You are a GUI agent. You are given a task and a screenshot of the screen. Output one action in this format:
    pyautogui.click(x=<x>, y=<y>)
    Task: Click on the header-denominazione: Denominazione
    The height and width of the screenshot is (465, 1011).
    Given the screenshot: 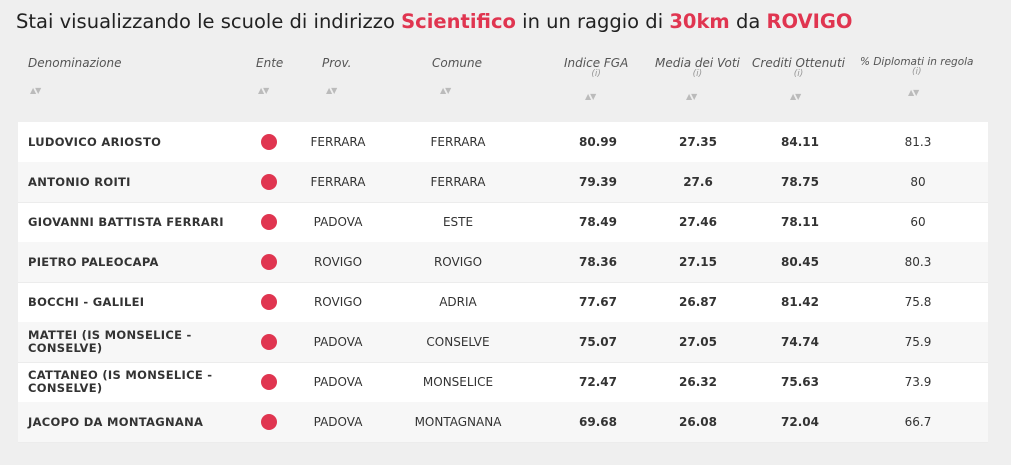 What is the action you would take?
    pyautogui.click(x=75, y=63)
    